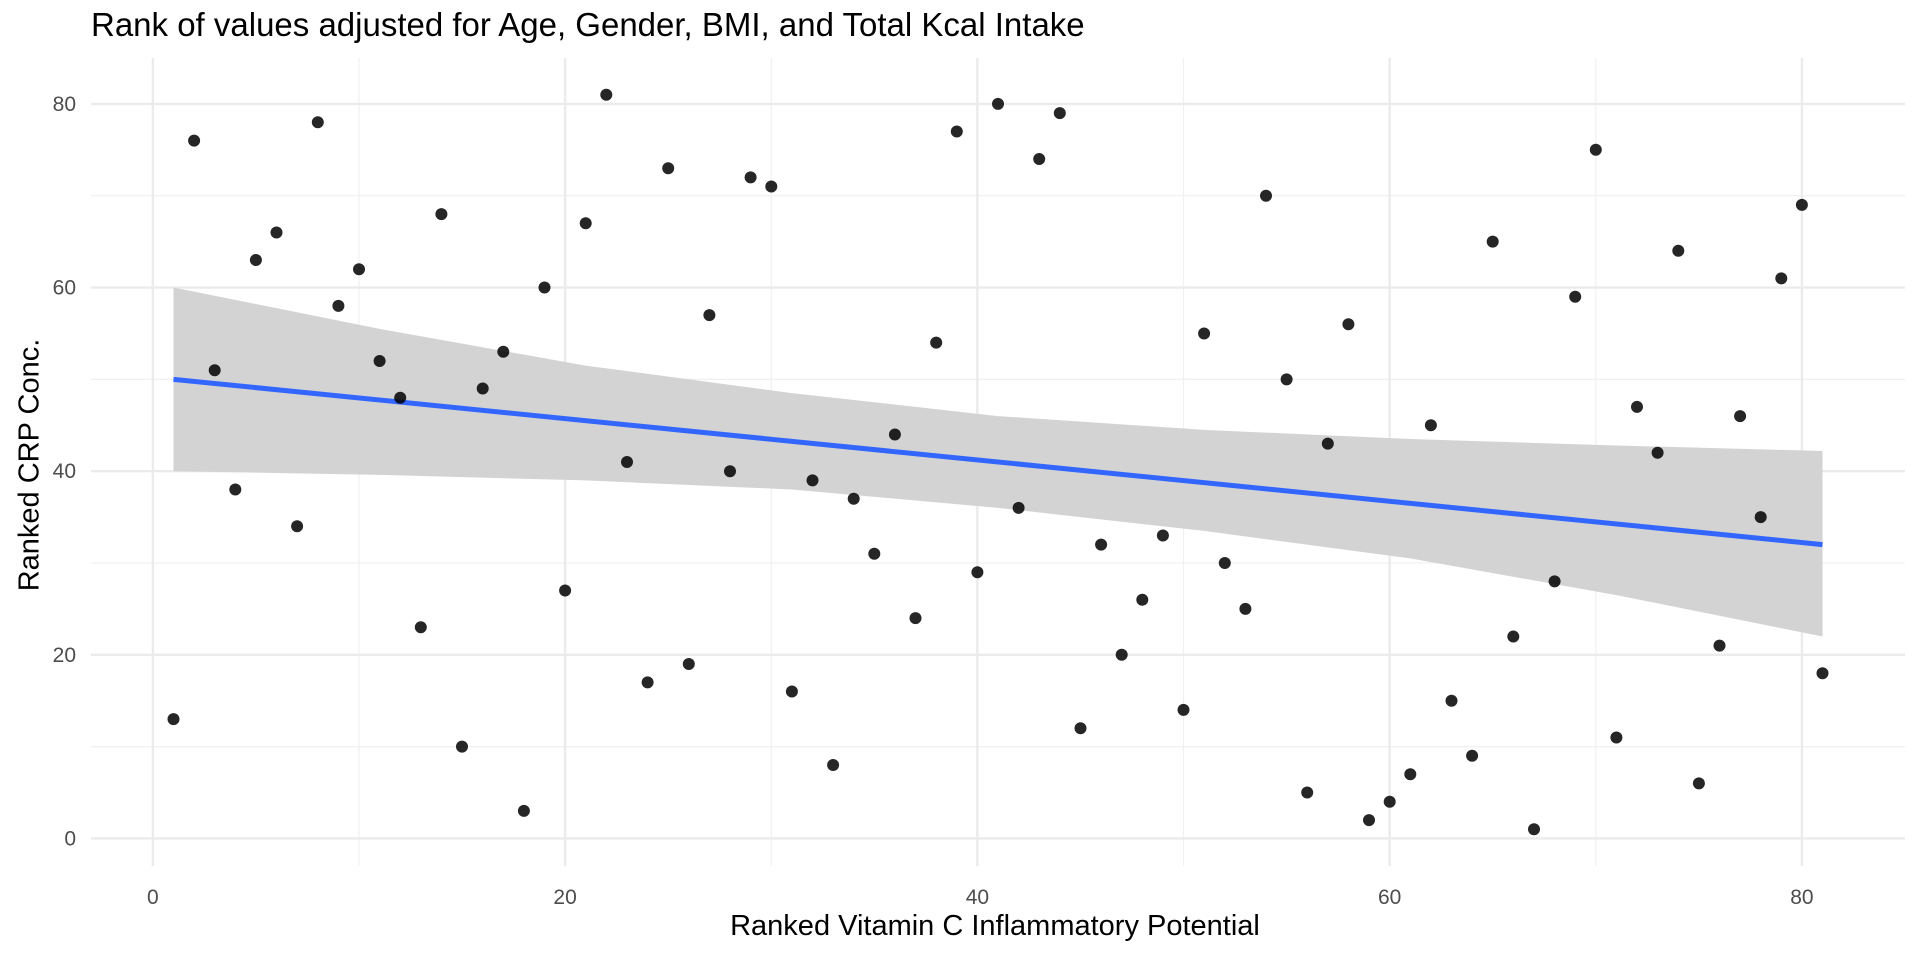 This screenshot has height=960, width=1920. Describe the element at coordinates (70, 838) in the screenshot. I see `y-tick-label: 0` at that location.